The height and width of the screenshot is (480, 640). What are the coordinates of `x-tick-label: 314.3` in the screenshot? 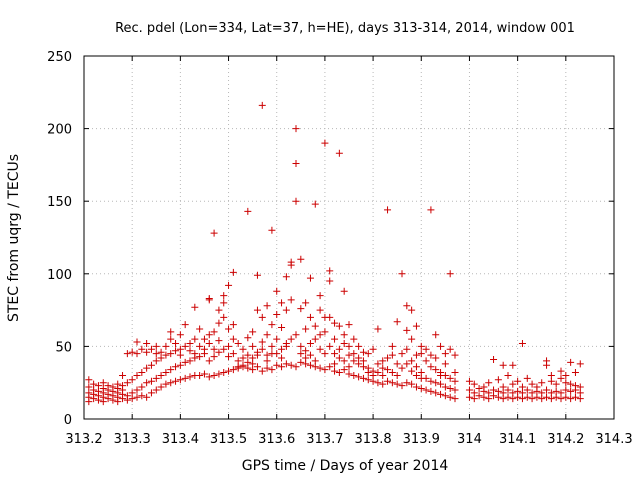 It's located at (613, 439).